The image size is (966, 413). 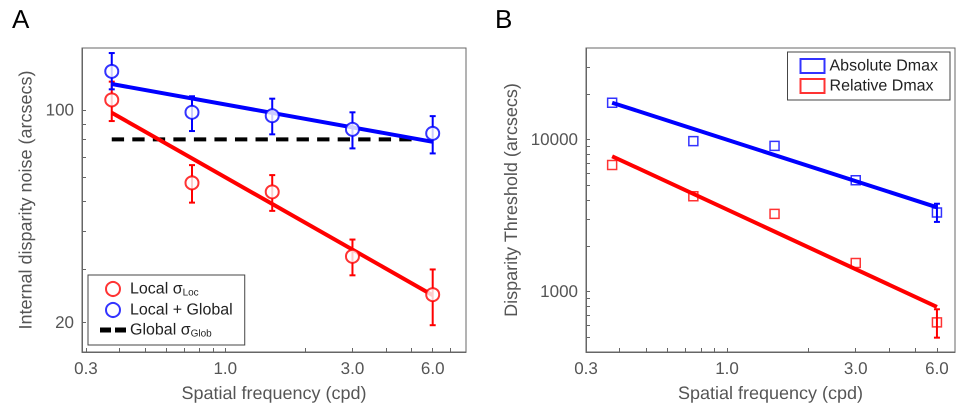 What do you see at coordinates (64, 322) in the screenshot?
I see `y-tick-label: 20` at bounding box center [64, 322].